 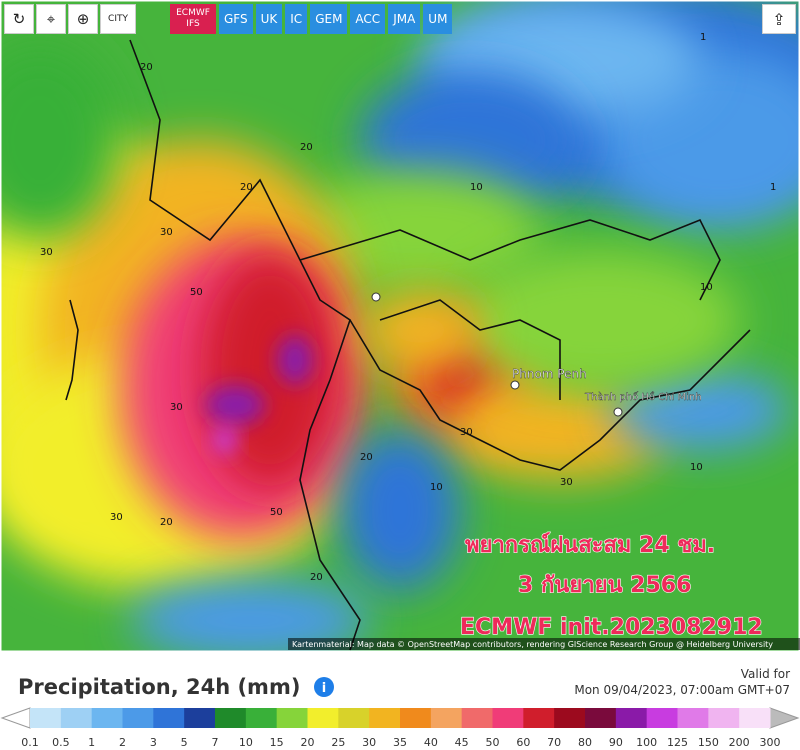 I want to click on info-button, so click(x=324, y=687).